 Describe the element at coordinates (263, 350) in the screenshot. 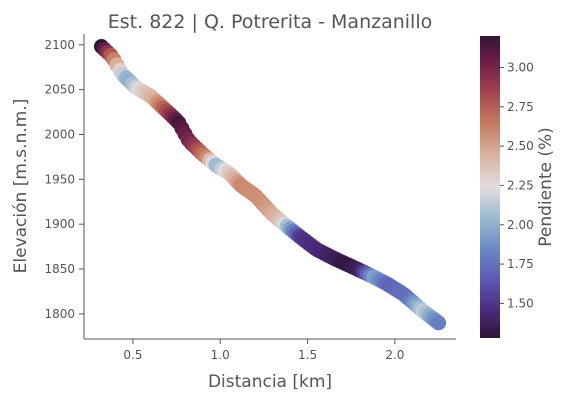

I see `x-axis-ticks: 0.5 1.0 1.5 2.0` at that location.